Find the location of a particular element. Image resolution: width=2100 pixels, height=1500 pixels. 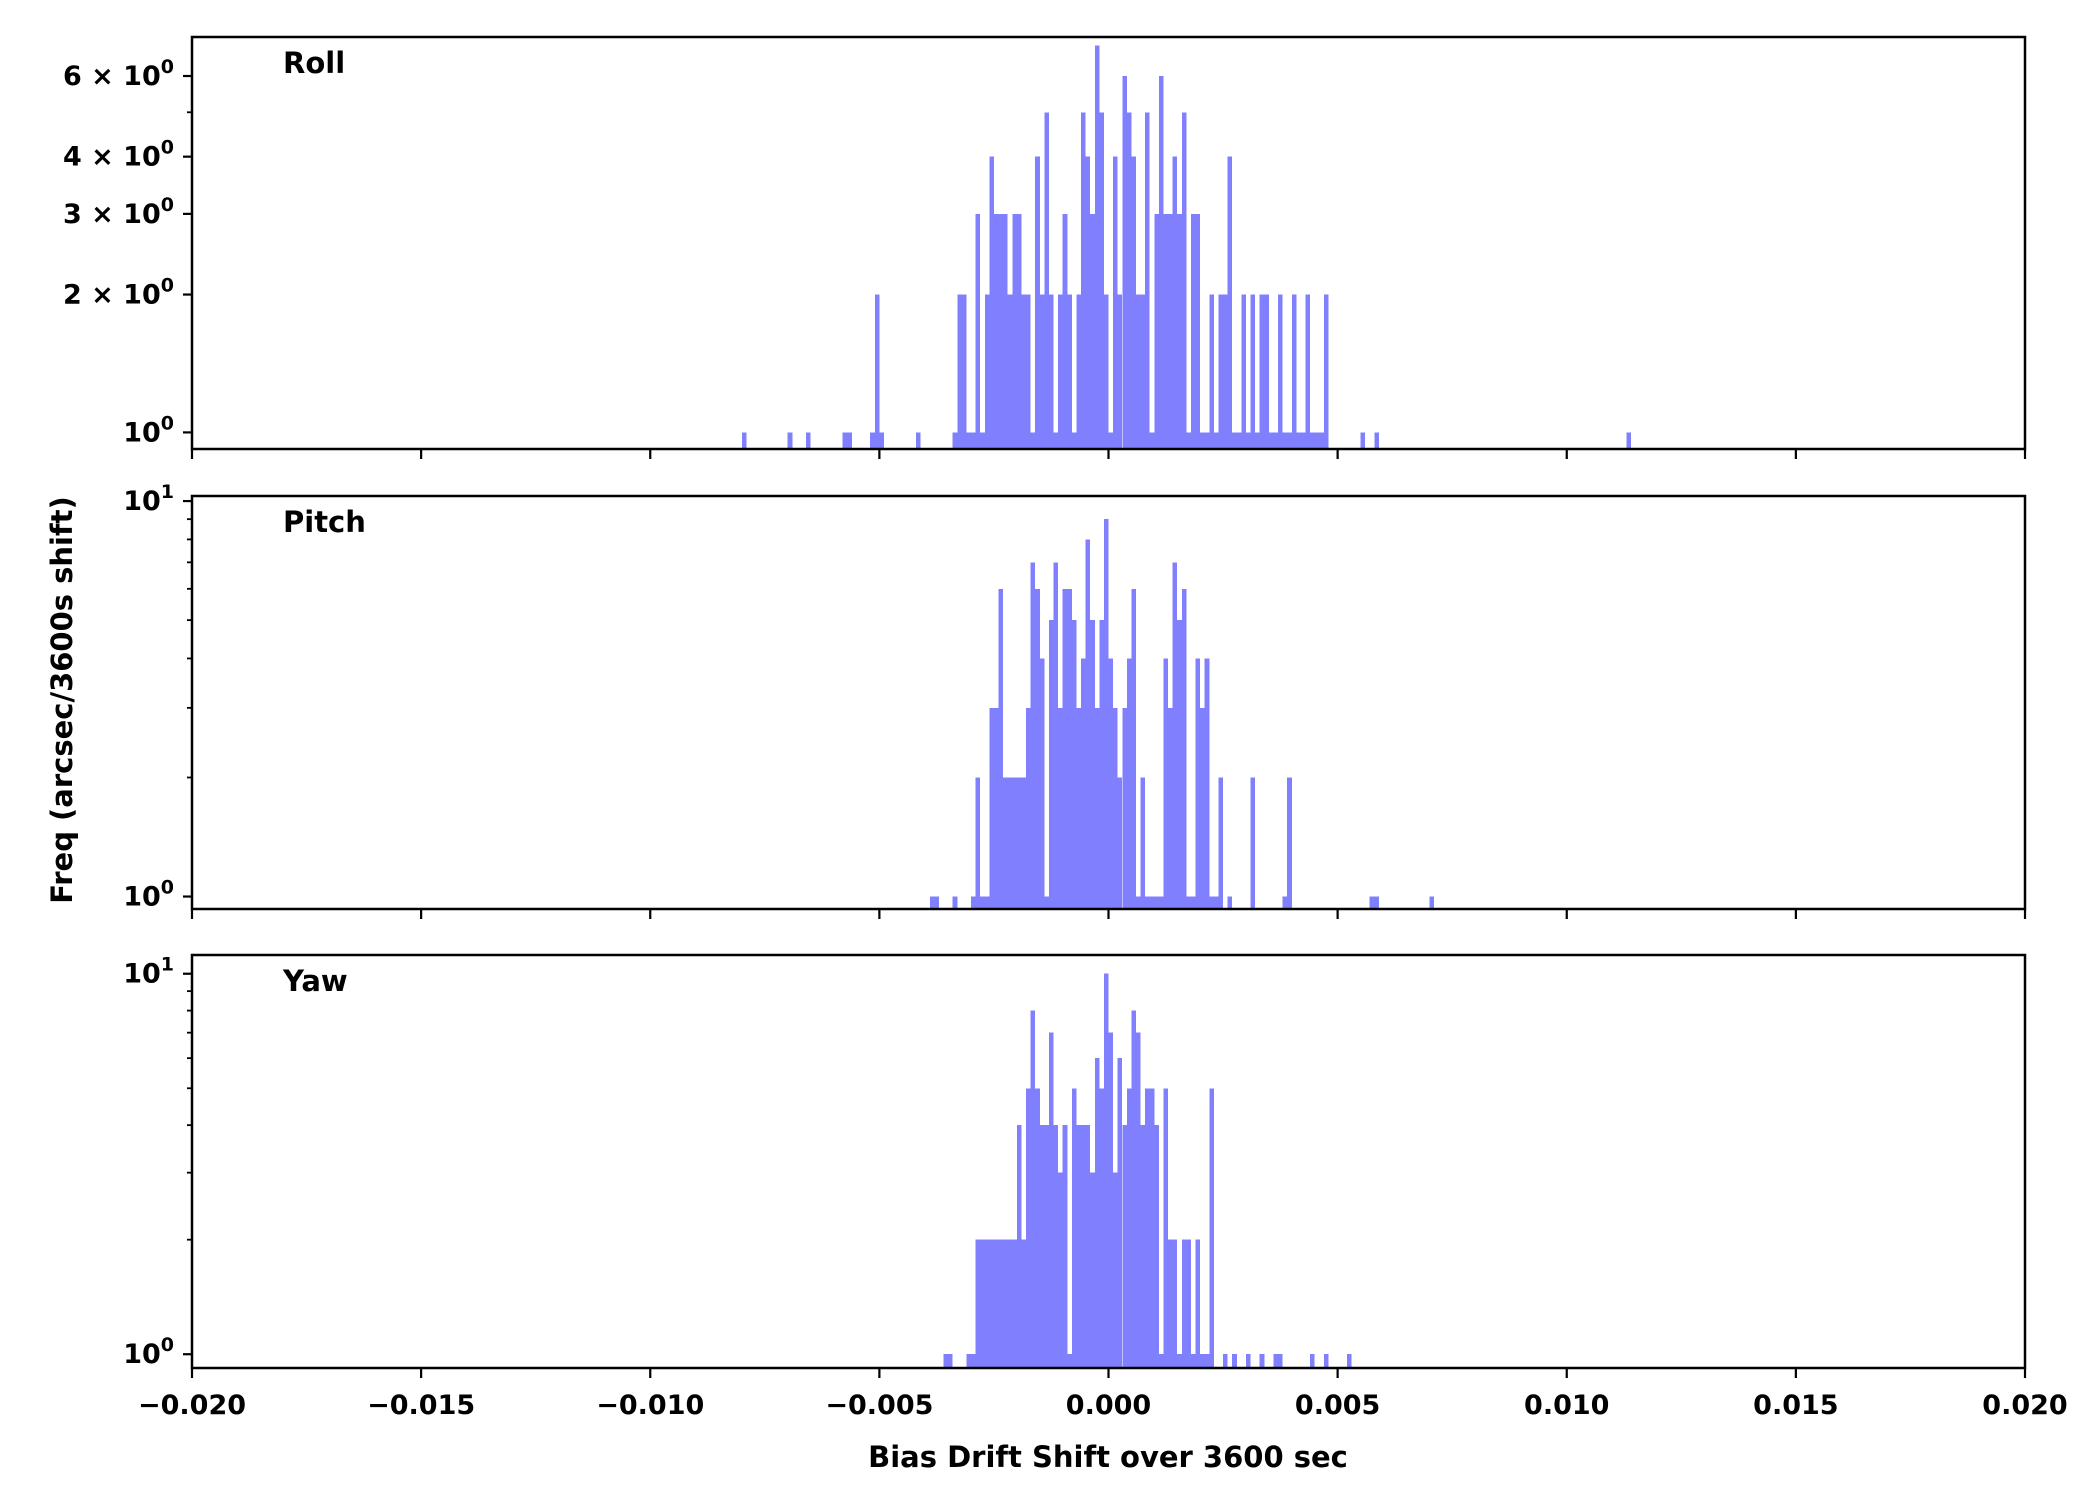

yaw-bars is located at coordinates (1147, 1170).